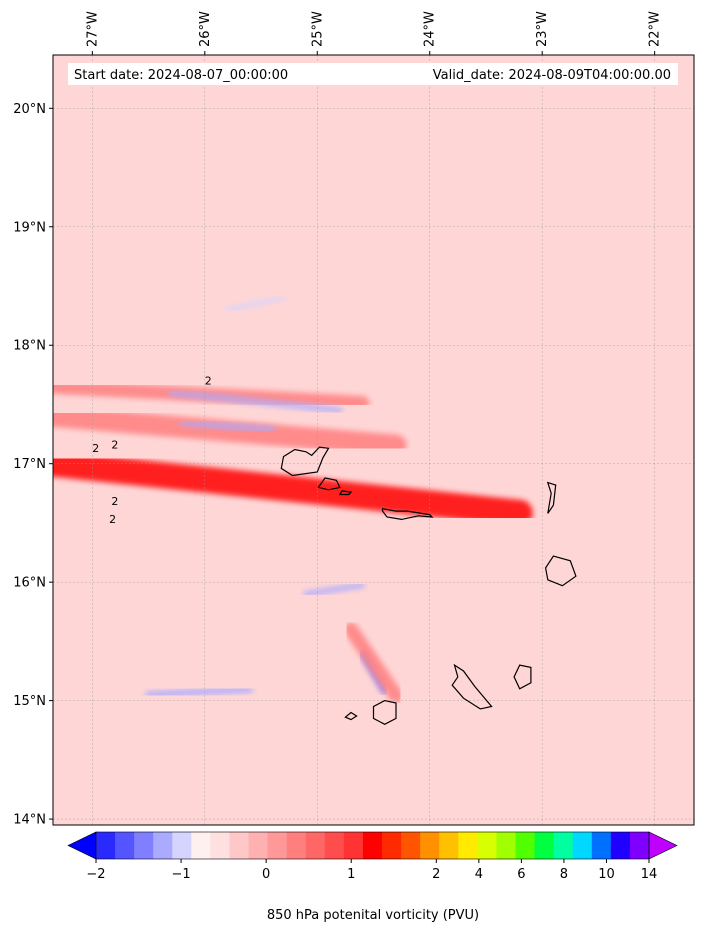  Describe the element at coordinates (371, 870) in the screenshot. I see `colorbar-ticks: −2 −1 0 1 2 4 6 8 10 14` at that location.